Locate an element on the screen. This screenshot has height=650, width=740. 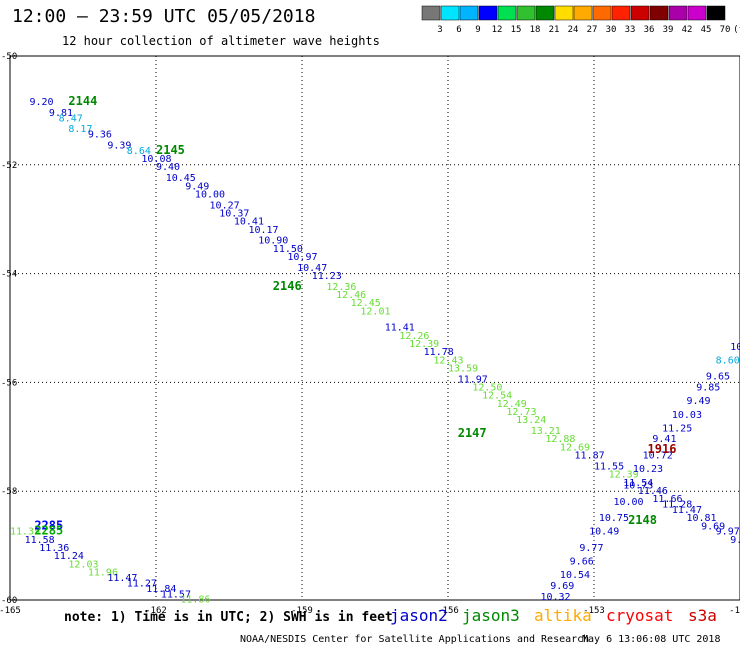
wave-height-value: 11.24 is located at coordinates (69, 556).